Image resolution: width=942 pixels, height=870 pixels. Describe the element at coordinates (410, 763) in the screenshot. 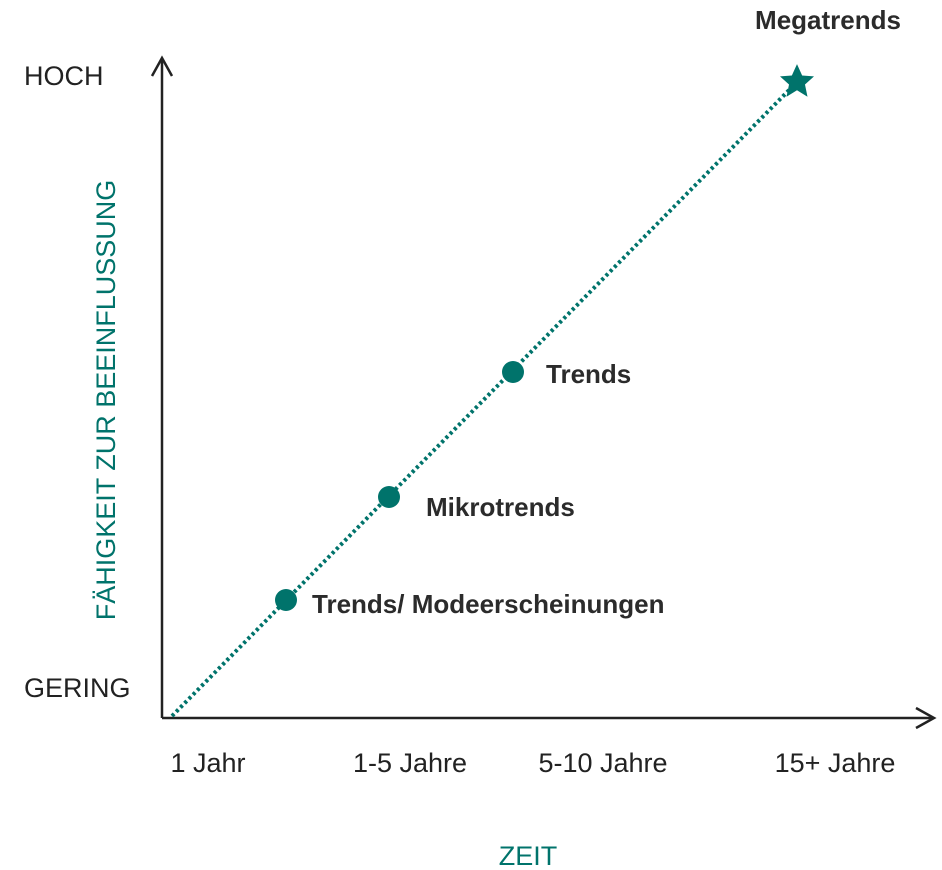

I see `x-tick-label: 1-5 Jahre` at that location.